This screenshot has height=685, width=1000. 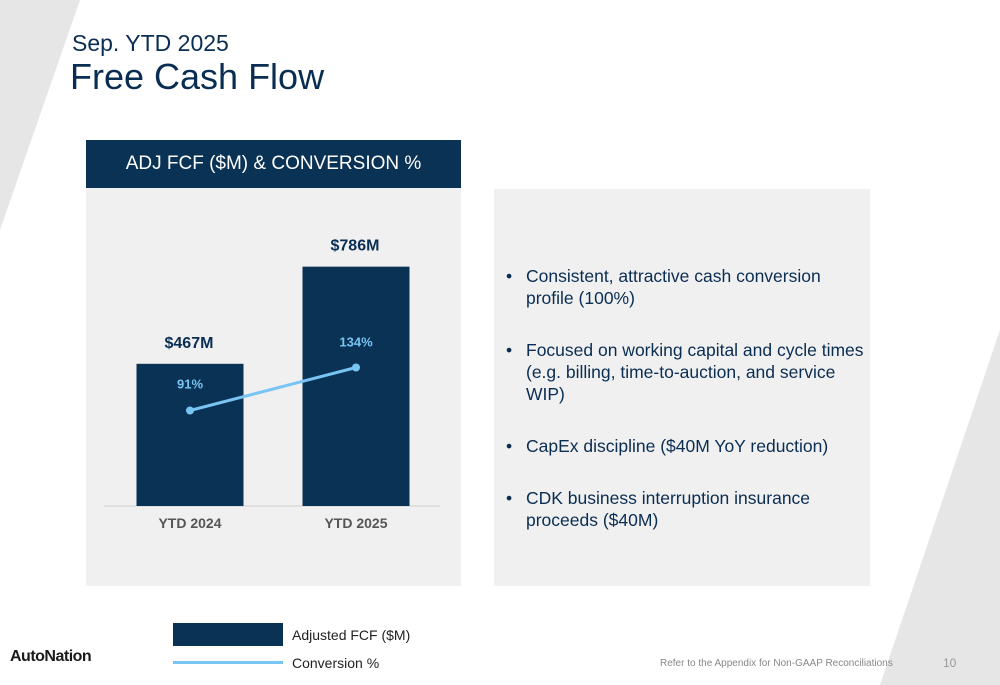 What do you see at coordinates (189, 343) in the screenshot?
I see `bar-value-label: $467M` at bounding box center [189, 343].